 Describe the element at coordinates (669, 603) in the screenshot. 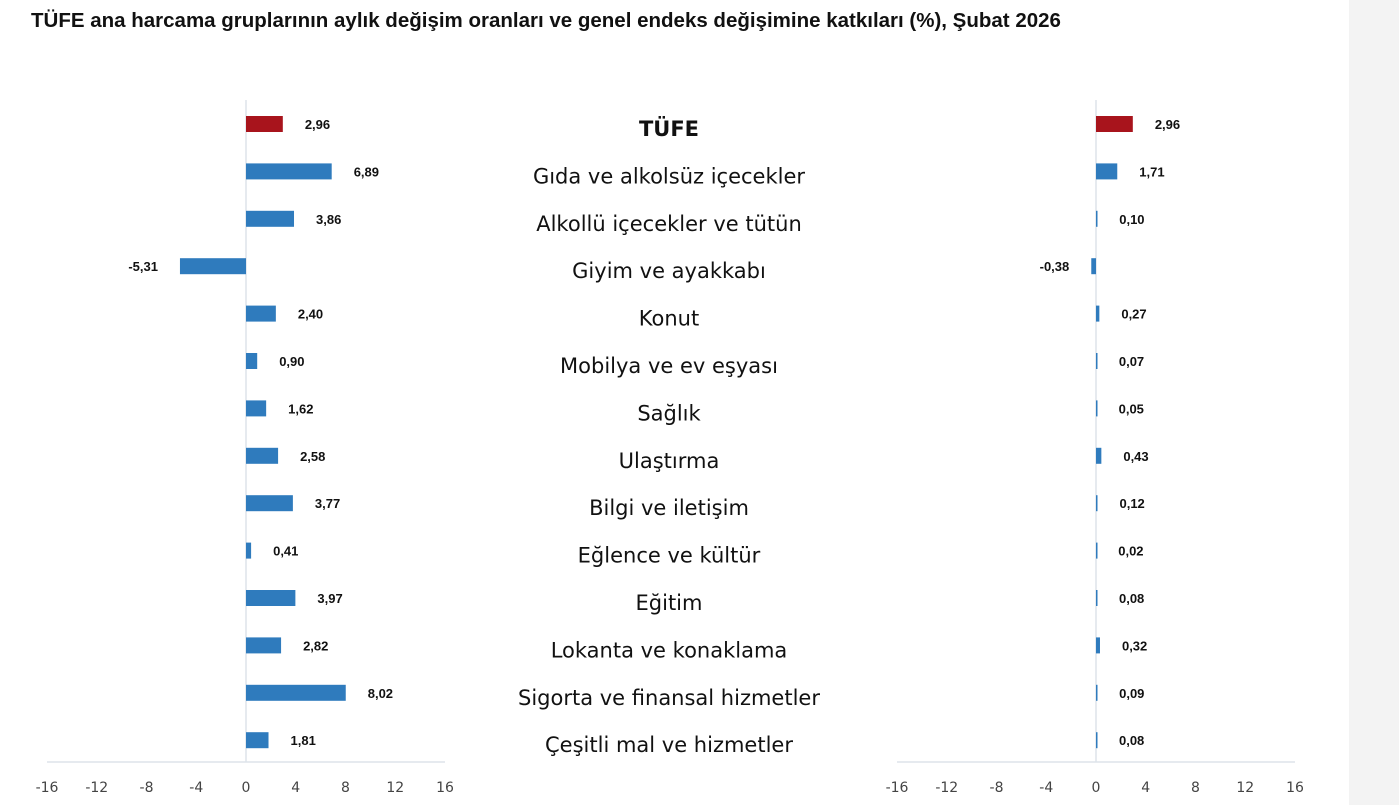

I see `category-label: Eğitim` at that location.